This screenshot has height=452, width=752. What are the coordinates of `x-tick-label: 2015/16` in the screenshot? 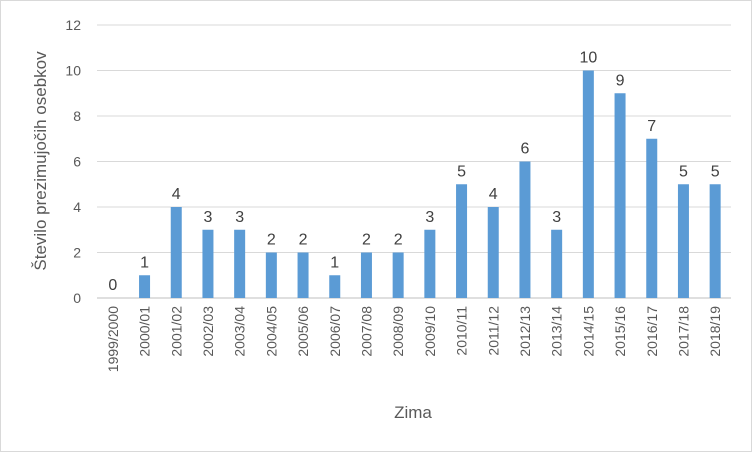 It's located at (620, 331).